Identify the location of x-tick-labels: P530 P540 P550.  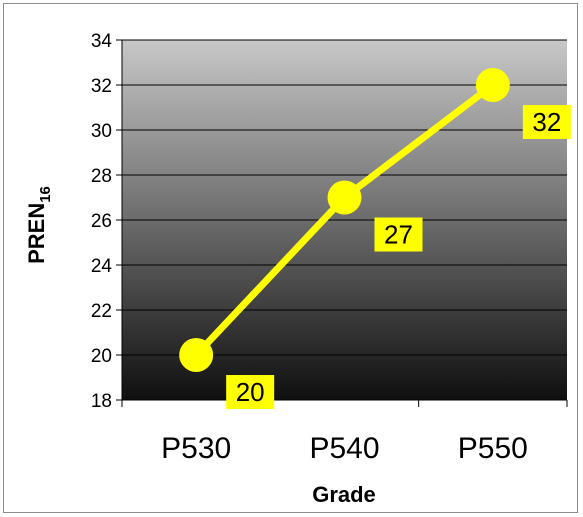
(344, 448).